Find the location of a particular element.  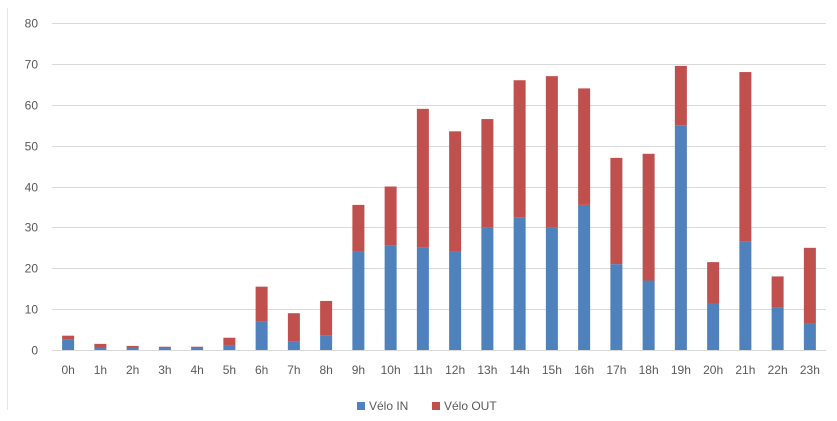

y-axis-ticks: 0 10 20 30 40 50 60 70 80 is located at coordinates (32, 187).